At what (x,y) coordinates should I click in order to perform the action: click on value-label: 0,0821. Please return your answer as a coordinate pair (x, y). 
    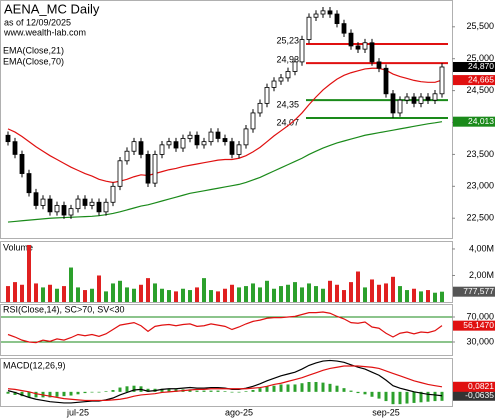
    Looking at the image, I should click on (481, 386).